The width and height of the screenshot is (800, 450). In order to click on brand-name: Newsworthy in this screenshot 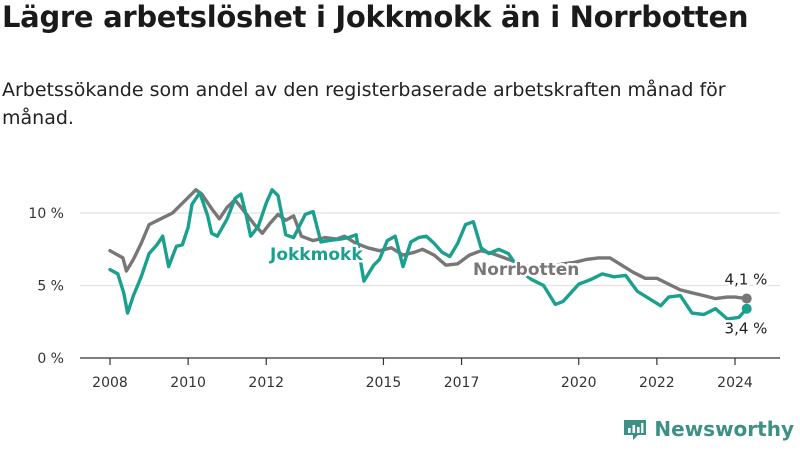, I will do `click(724, 429)`.